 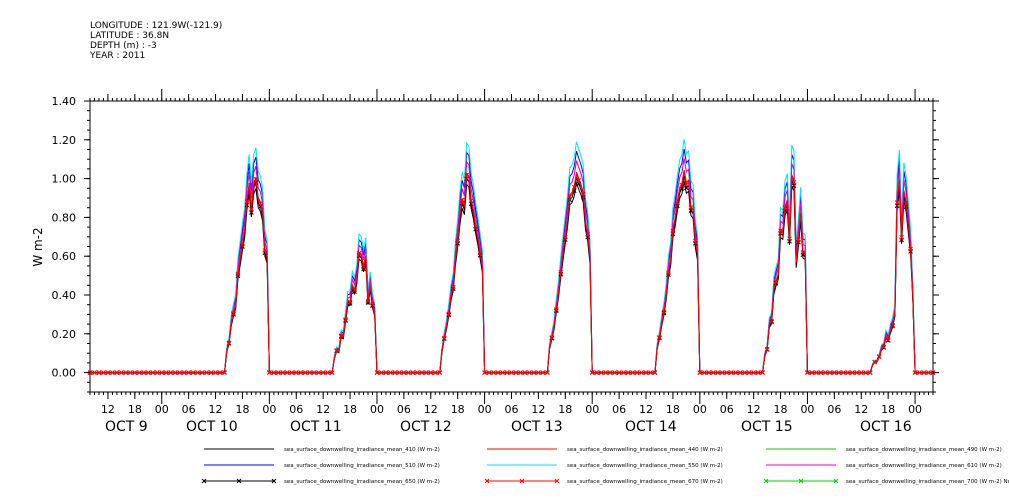 I want to click on depth-text: DEPTH (m) : -3, so click(x=123, y=46).